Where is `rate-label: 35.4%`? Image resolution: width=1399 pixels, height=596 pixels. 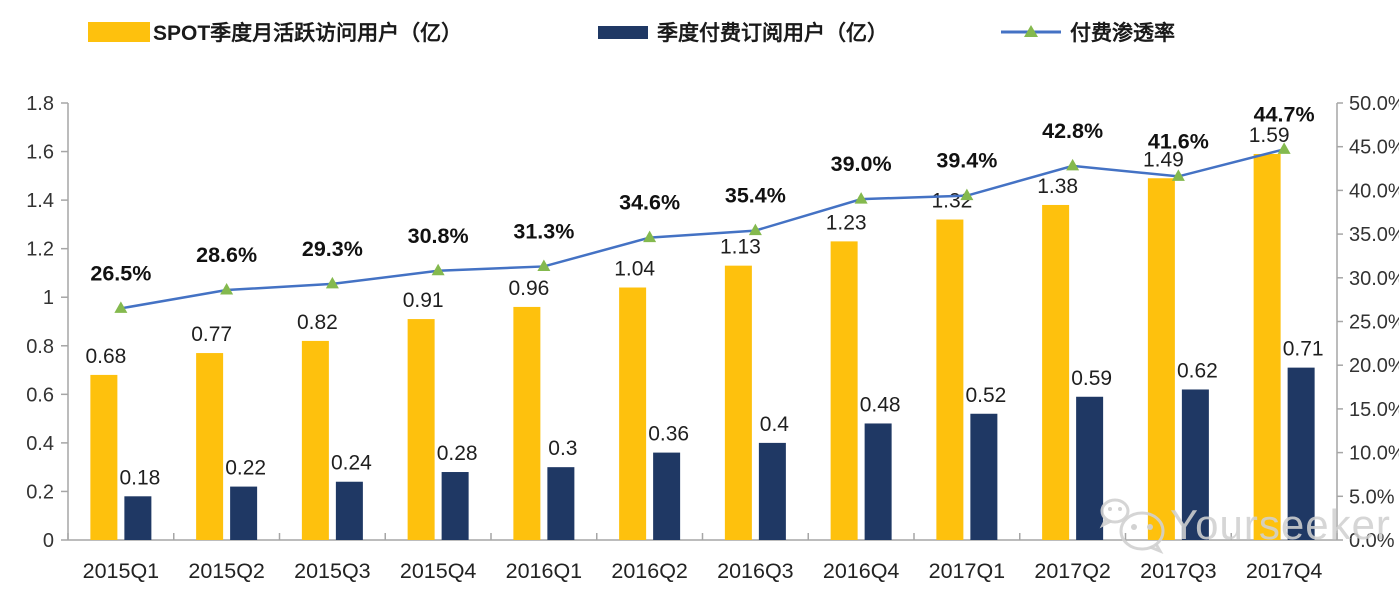 rate-label: 35.4% is located at coordinates (755, 196).